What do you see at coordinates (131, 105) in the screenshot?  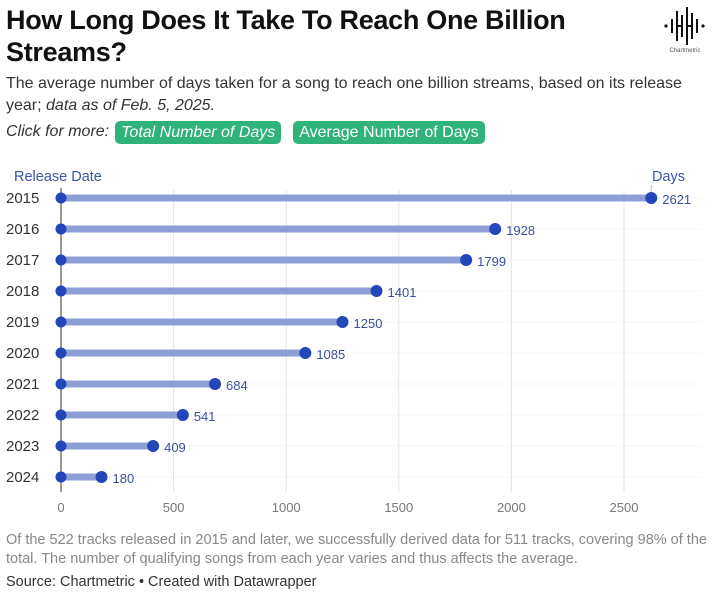 I see `subtitle-date: data as of Feb. 5, 2025.` at bounding box center [131, 105].